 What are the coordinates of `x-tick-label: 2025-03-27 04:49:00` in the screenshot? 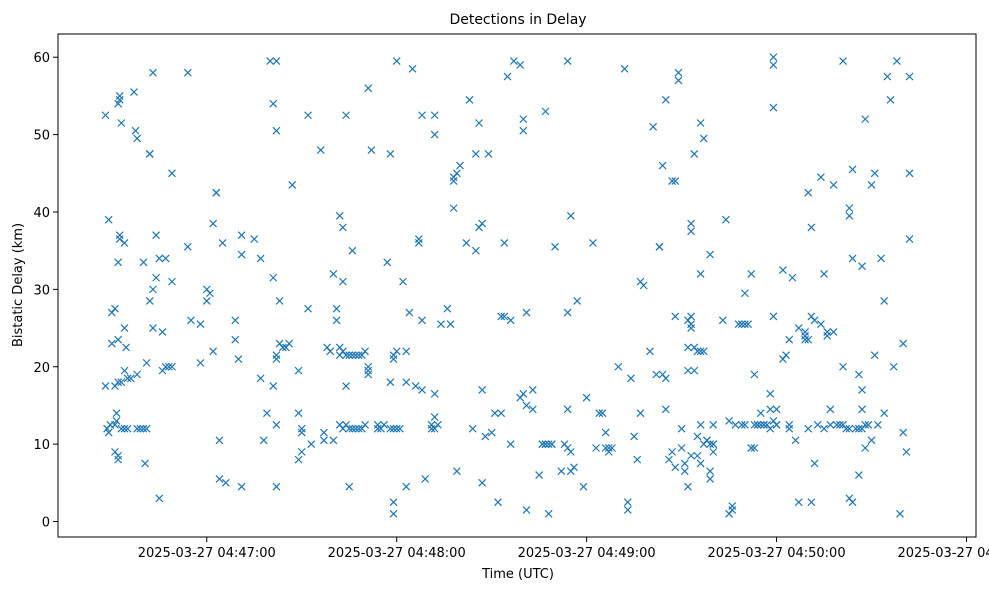 It's located at (587, 553).